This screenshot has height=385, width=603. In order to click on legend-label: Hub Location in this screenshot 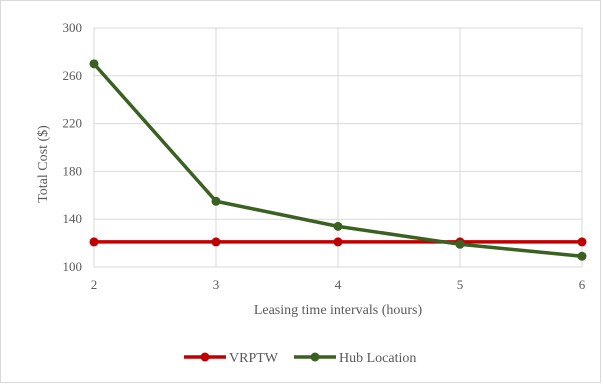, I will do `click(377, 358)`.